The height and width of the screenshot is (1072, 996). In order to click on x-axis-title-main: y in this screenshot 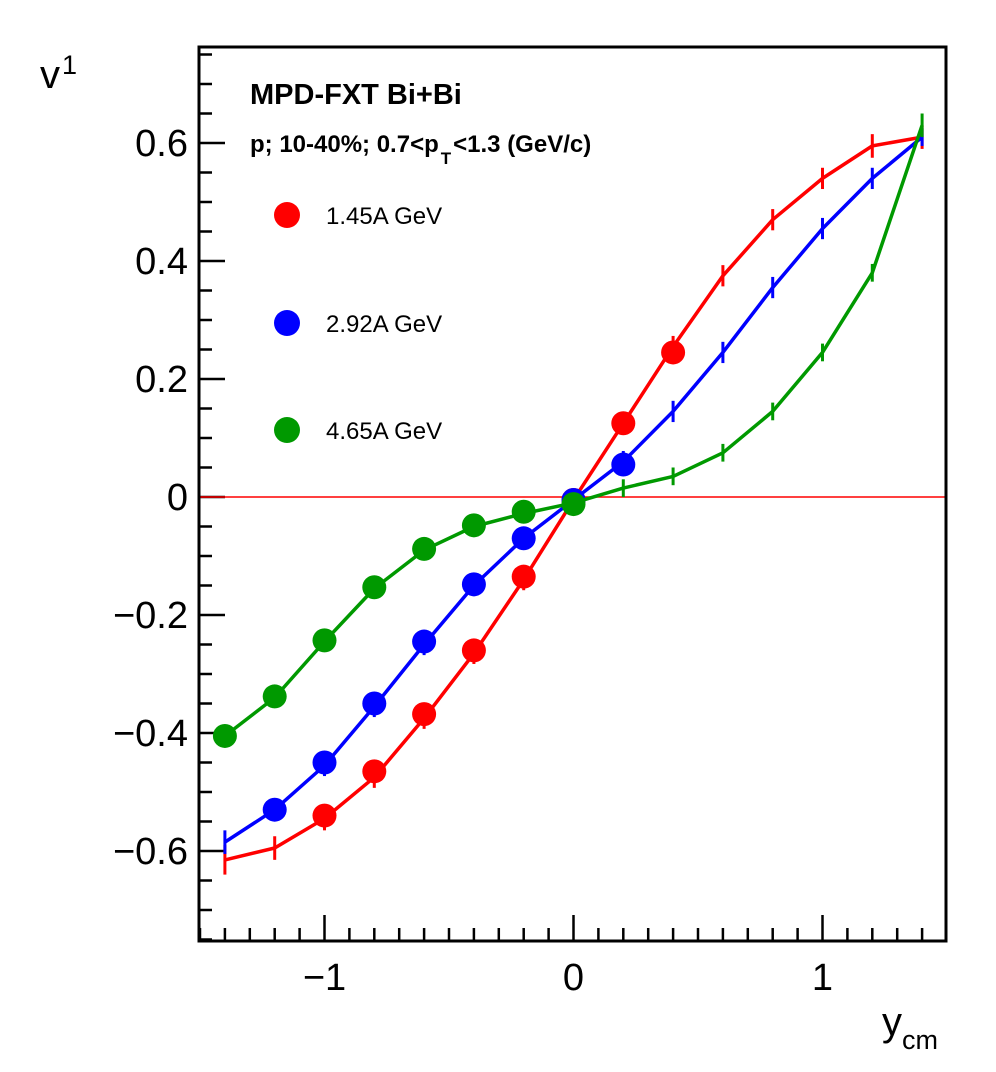, I will do `click(892, 1022)`.